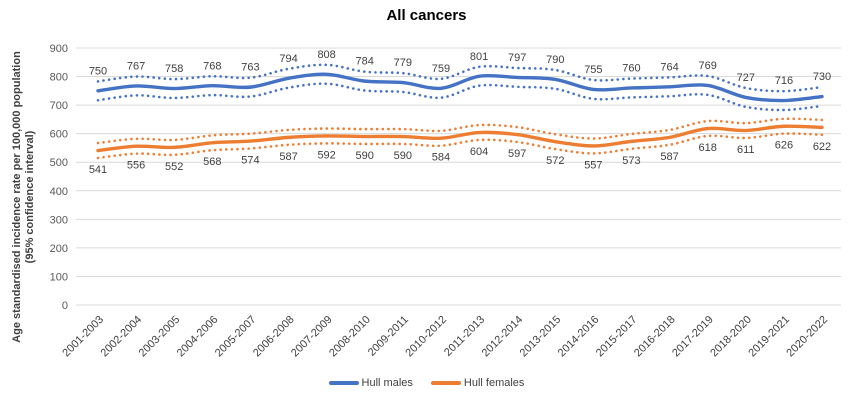 This screenshot has height=410, width=853. What do you see at coordinates (59, 49) in the screenshot?
I see `y-tick-label: 900` at bounding box center [59, 49].